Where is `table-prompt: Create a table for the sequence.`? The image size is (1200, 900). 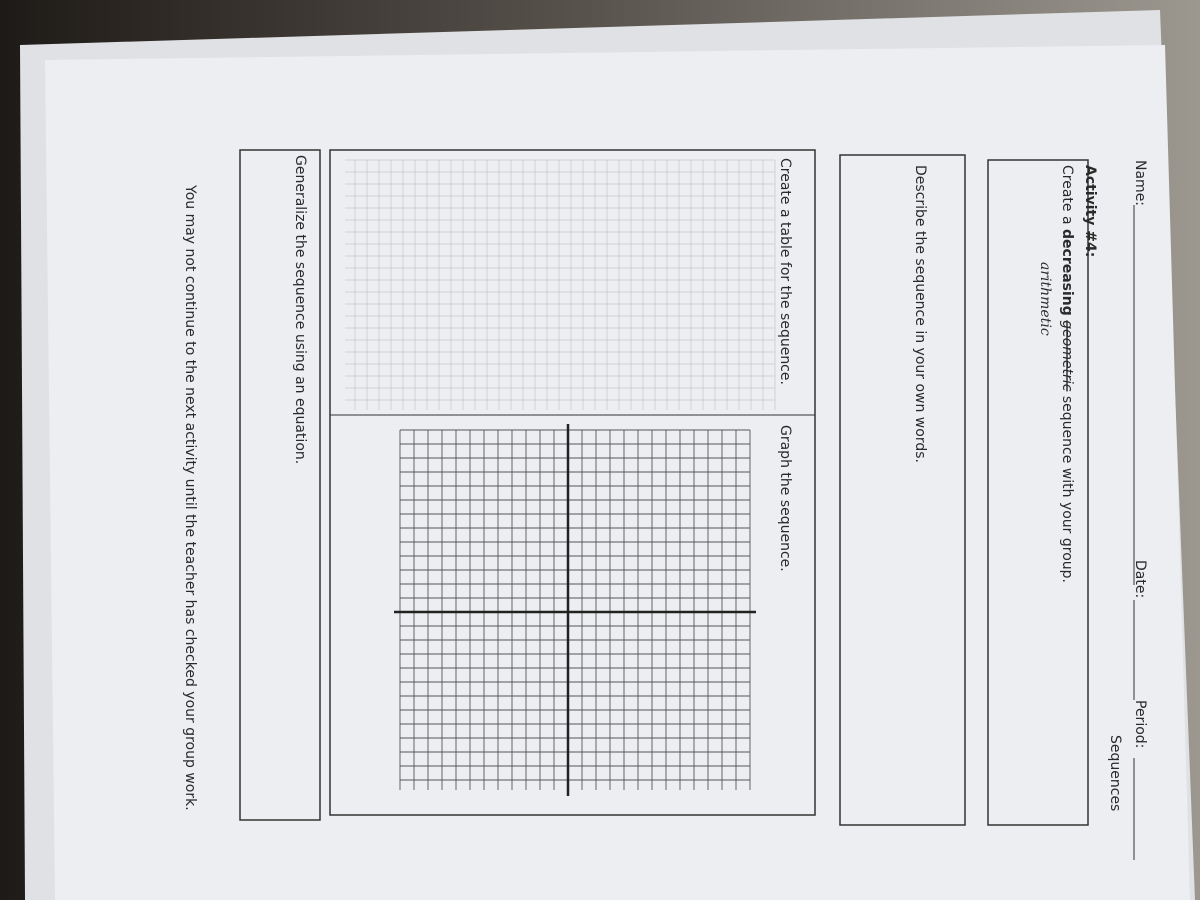 table-prompt: Create a table for the sequence. is located at coordinates (785, 271).